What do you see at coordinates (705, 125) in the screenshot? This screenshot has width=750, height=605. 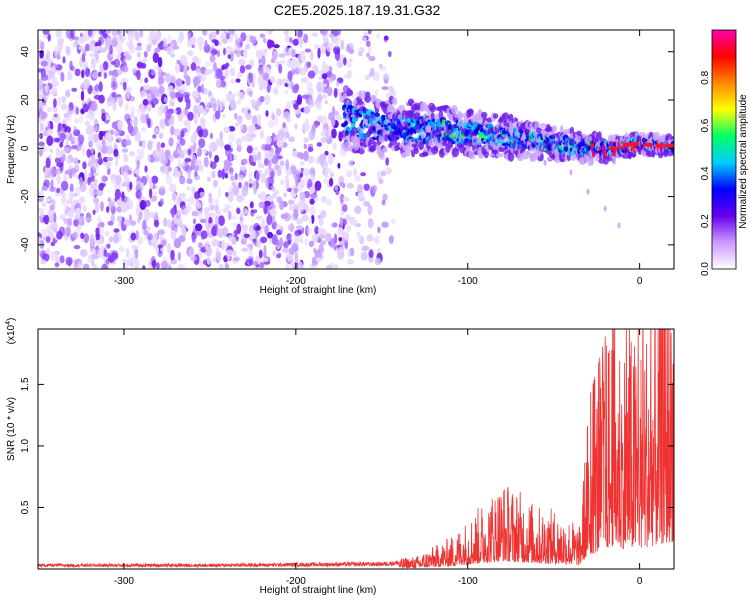 I see `colorbar-tick-label: 0.6` at bounding box center [705, 125].